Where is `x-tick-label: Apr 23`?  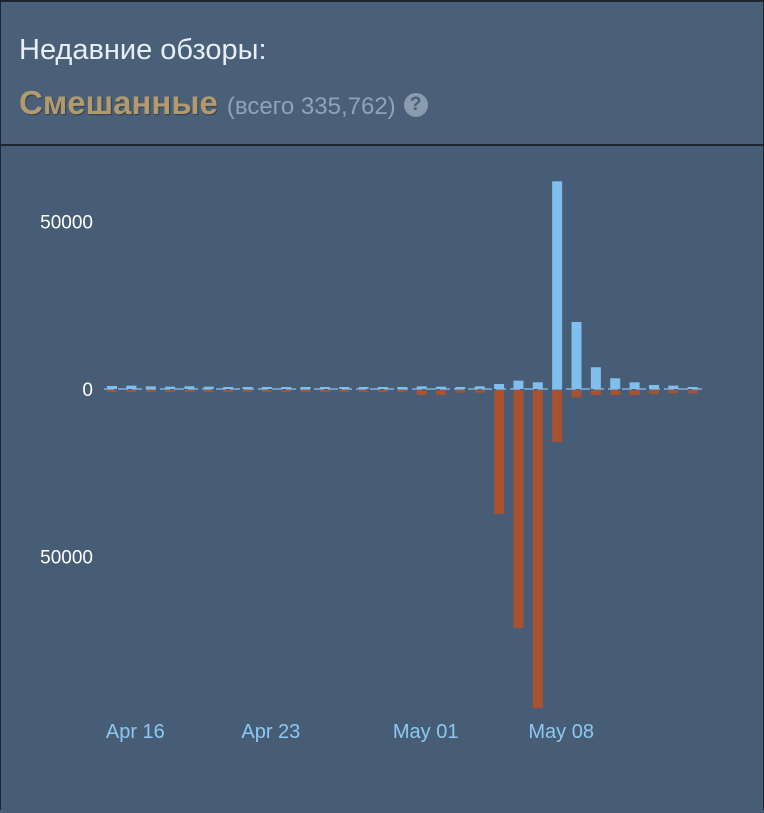 x-tick-label: Apr 23 is located at coordinates (270, 732).